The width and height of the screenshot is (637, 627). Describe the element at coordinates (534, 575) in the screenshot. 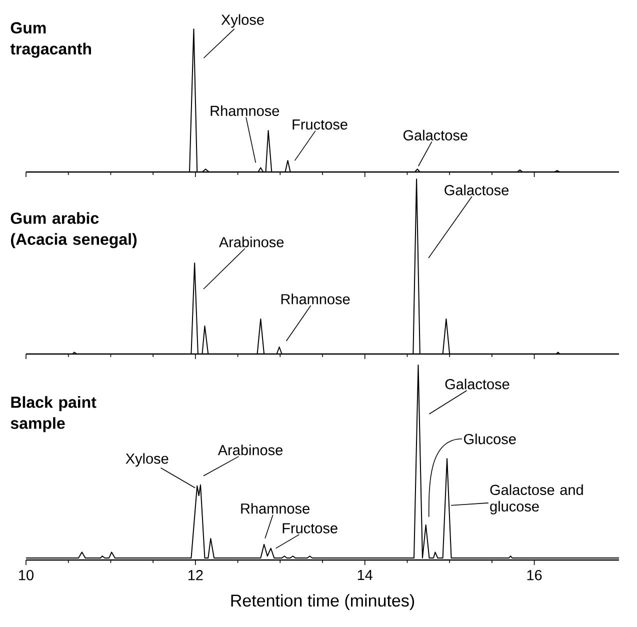

I see `x-tick-label: 16` at that location.